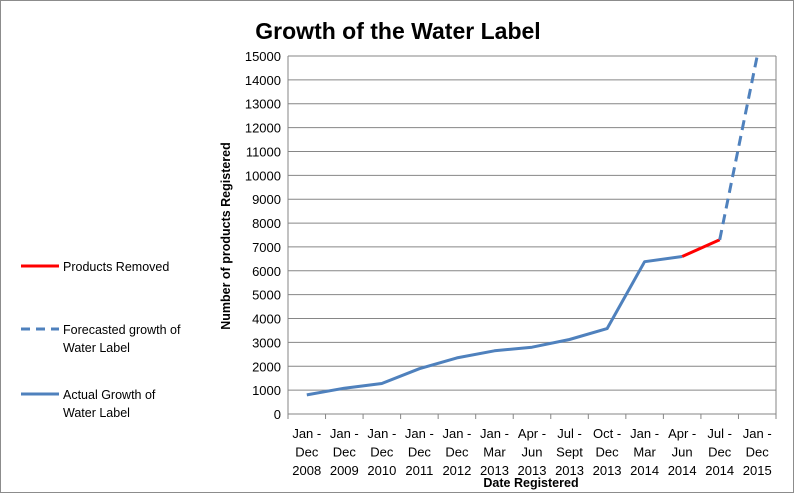 This screenshot has height=497, width=794. What do you see at coordinates (530, 483) in the screenshot?
I see `x-axis-label: Date Registered` at bounding box center [530, 483].